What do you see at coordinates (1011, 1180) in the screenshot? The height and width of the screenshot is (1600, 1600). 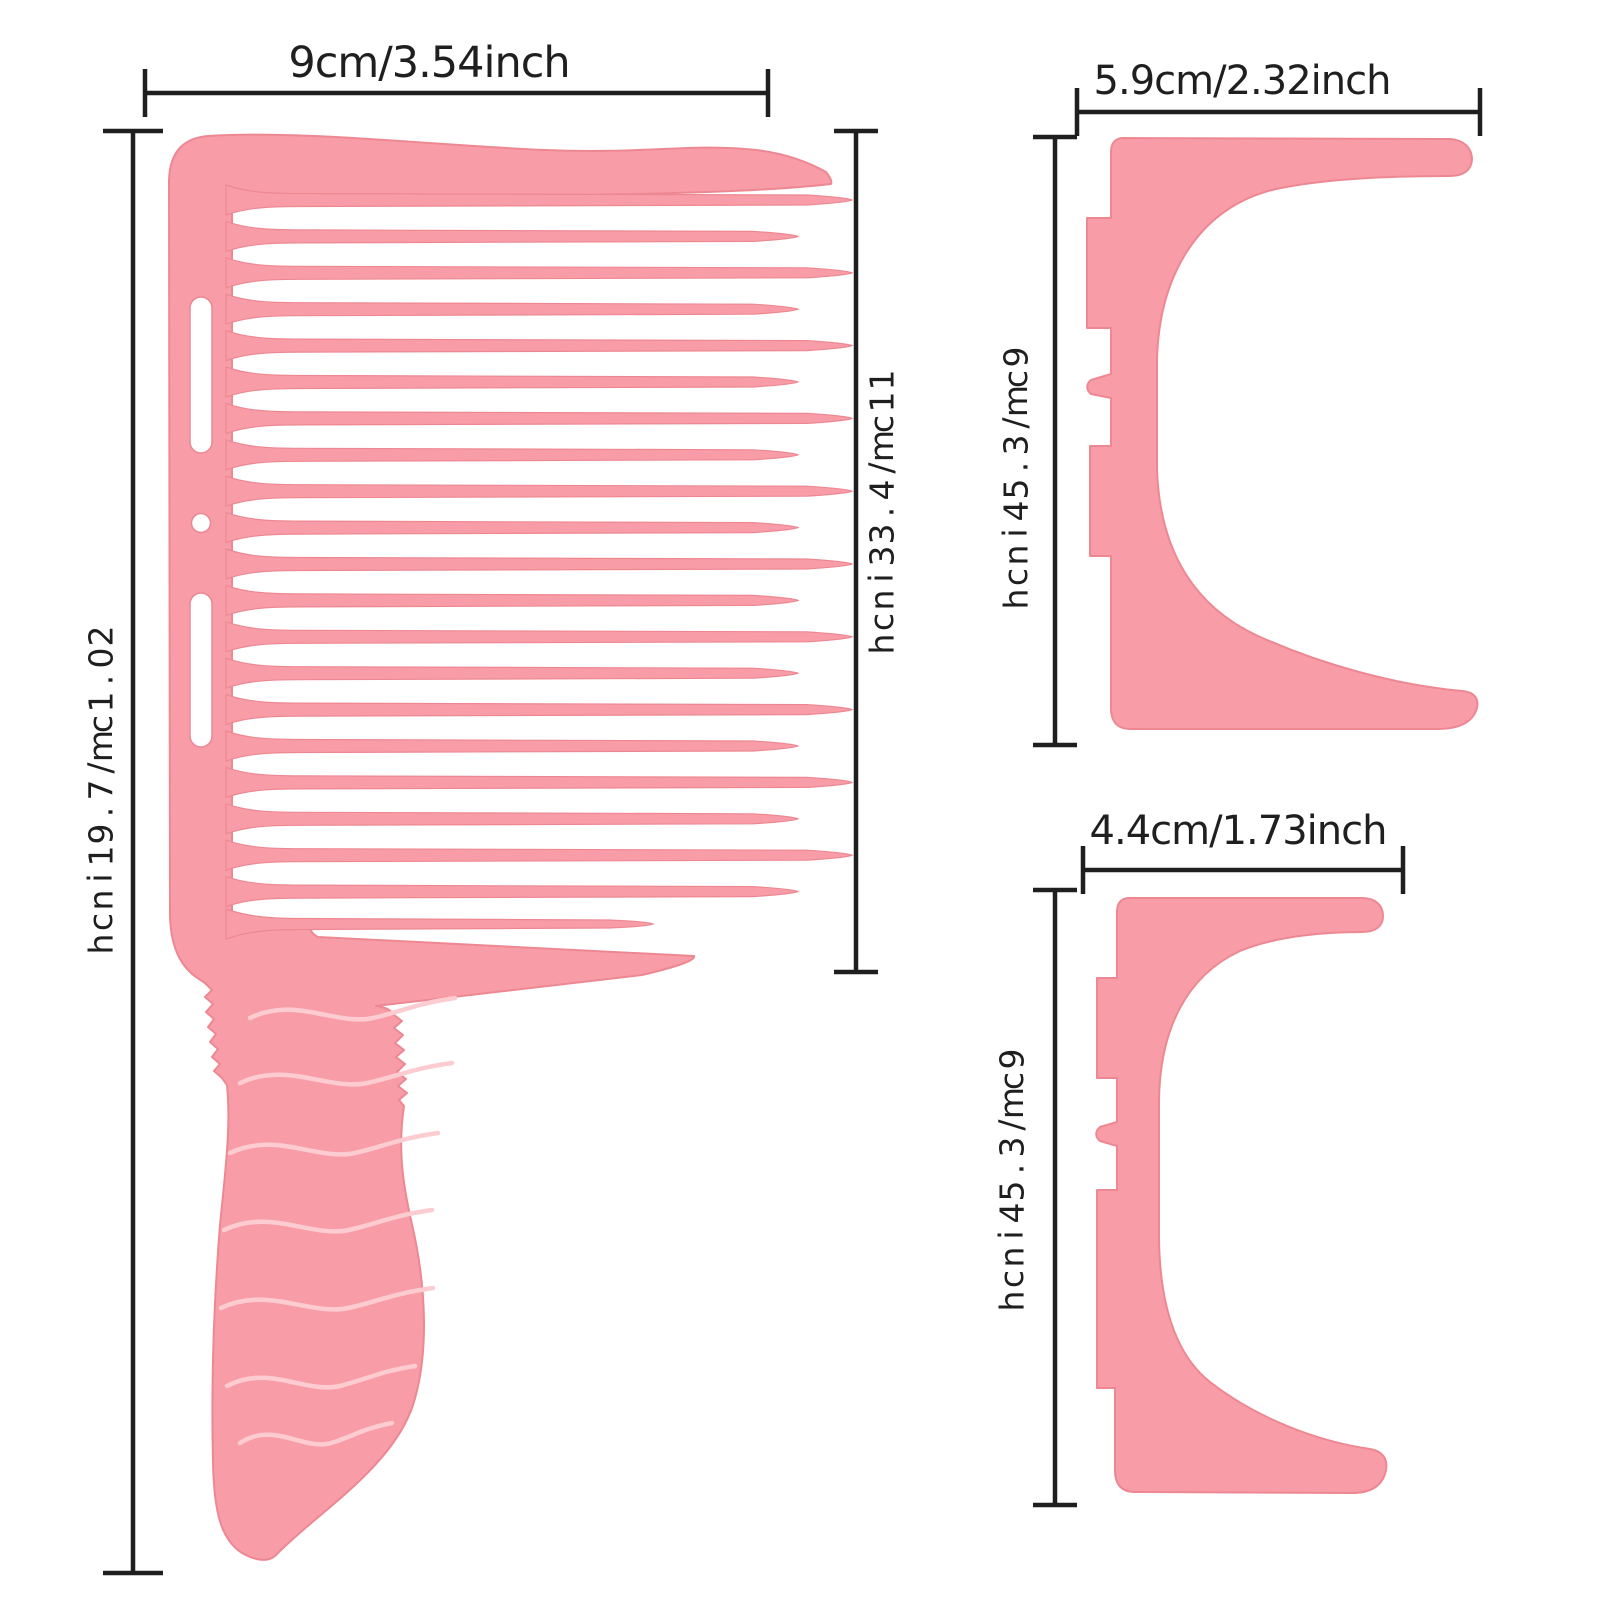 I see `dim-label-clip-small-height: 9 c m/3. 5 4 i n c h` at bounding box center [1011, 1180].